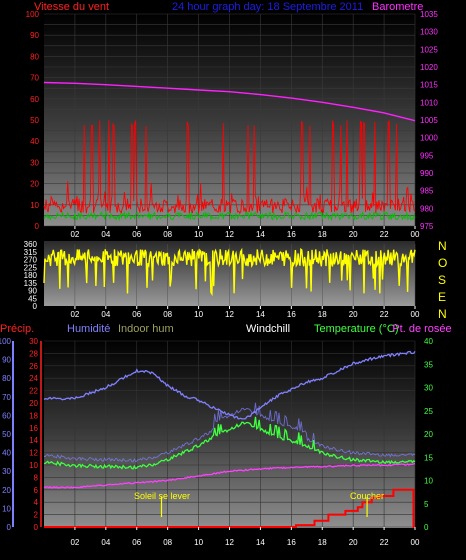 This screenshot has width=466, height=560. What do you see at coordinates (36, 527) in the screenshot?
I see `y-tick-label-rain: 0` at bounding box center [36, 527].